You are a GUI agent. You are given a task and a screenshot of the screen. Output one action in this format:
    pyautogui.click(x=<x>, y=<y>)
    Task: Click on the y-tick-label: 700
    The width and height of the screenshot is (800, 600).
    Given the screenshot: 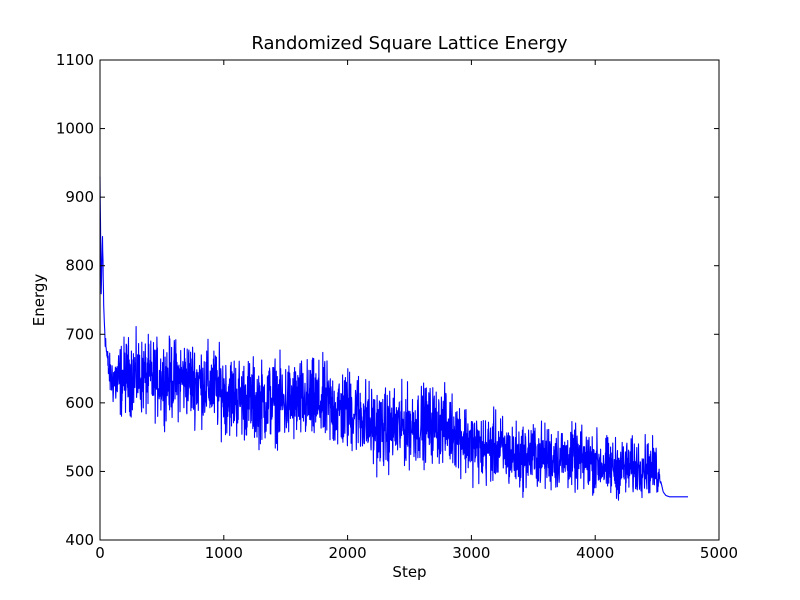 What is the action you would take?
    pyautogui.click(x=79, y=334)
    